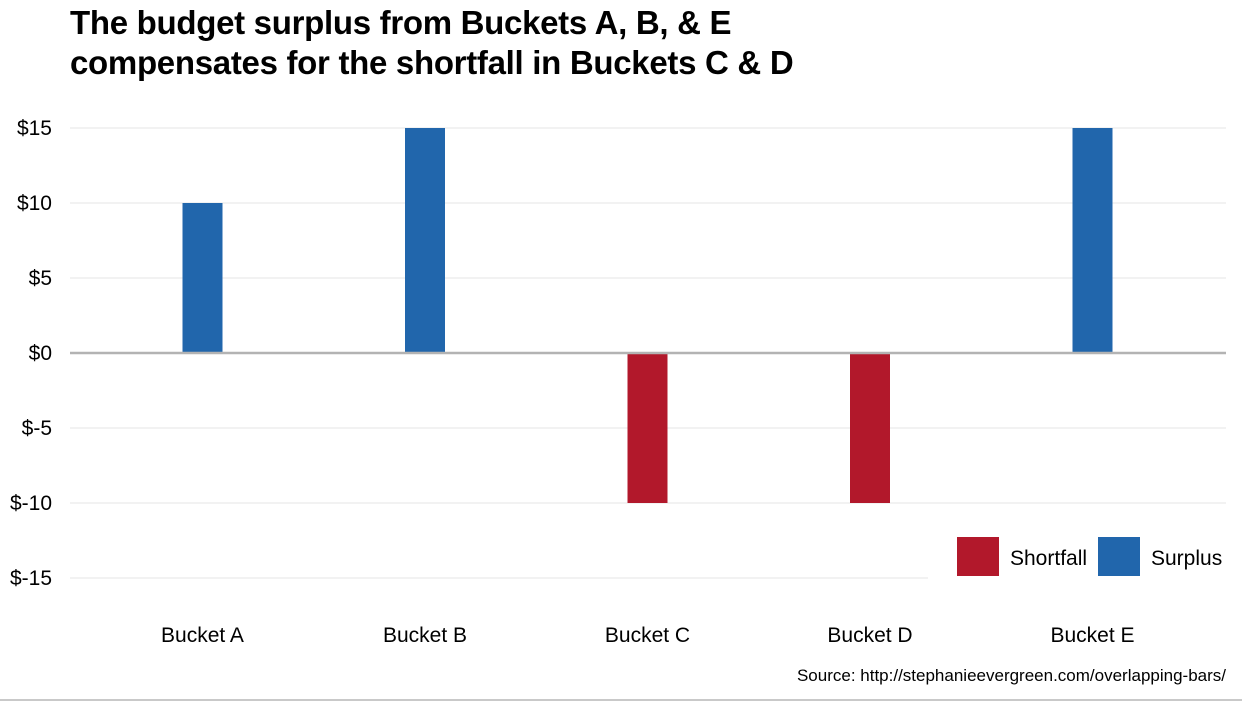  What do you see at coordinates (40, 353) in the screenshot?
I see `y-tick-label: $0` at bounding box center [40, 353].